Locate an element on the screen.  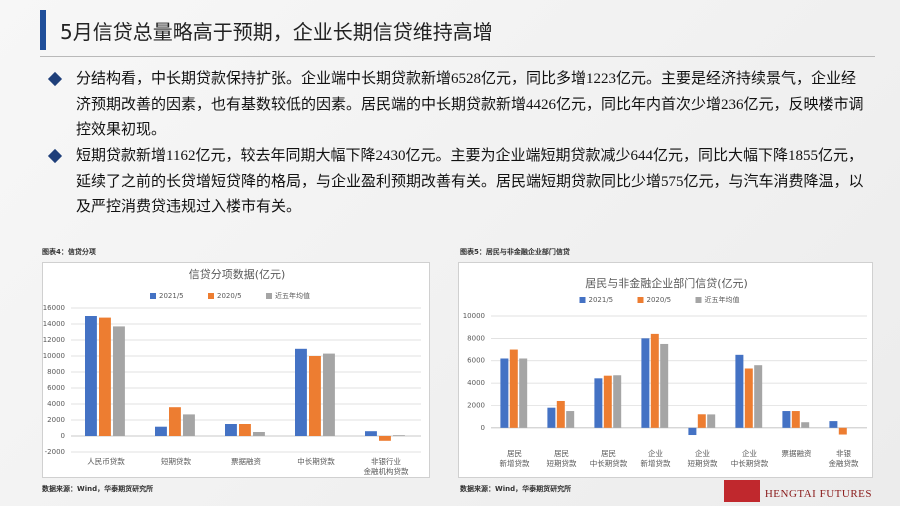
logo: HENGTAI FUTURES is located at coordinates (818, 494).